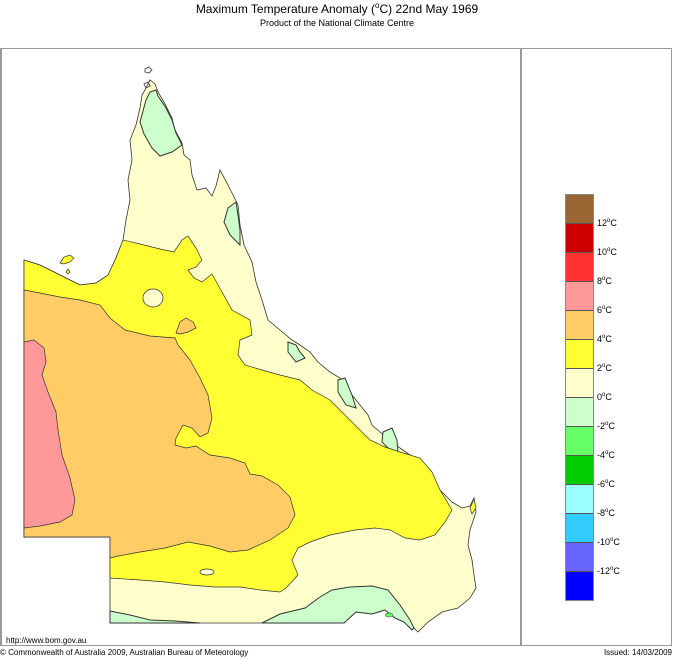 The image size is (674, 659). I want to click on fraser-island, so click(473, 506).